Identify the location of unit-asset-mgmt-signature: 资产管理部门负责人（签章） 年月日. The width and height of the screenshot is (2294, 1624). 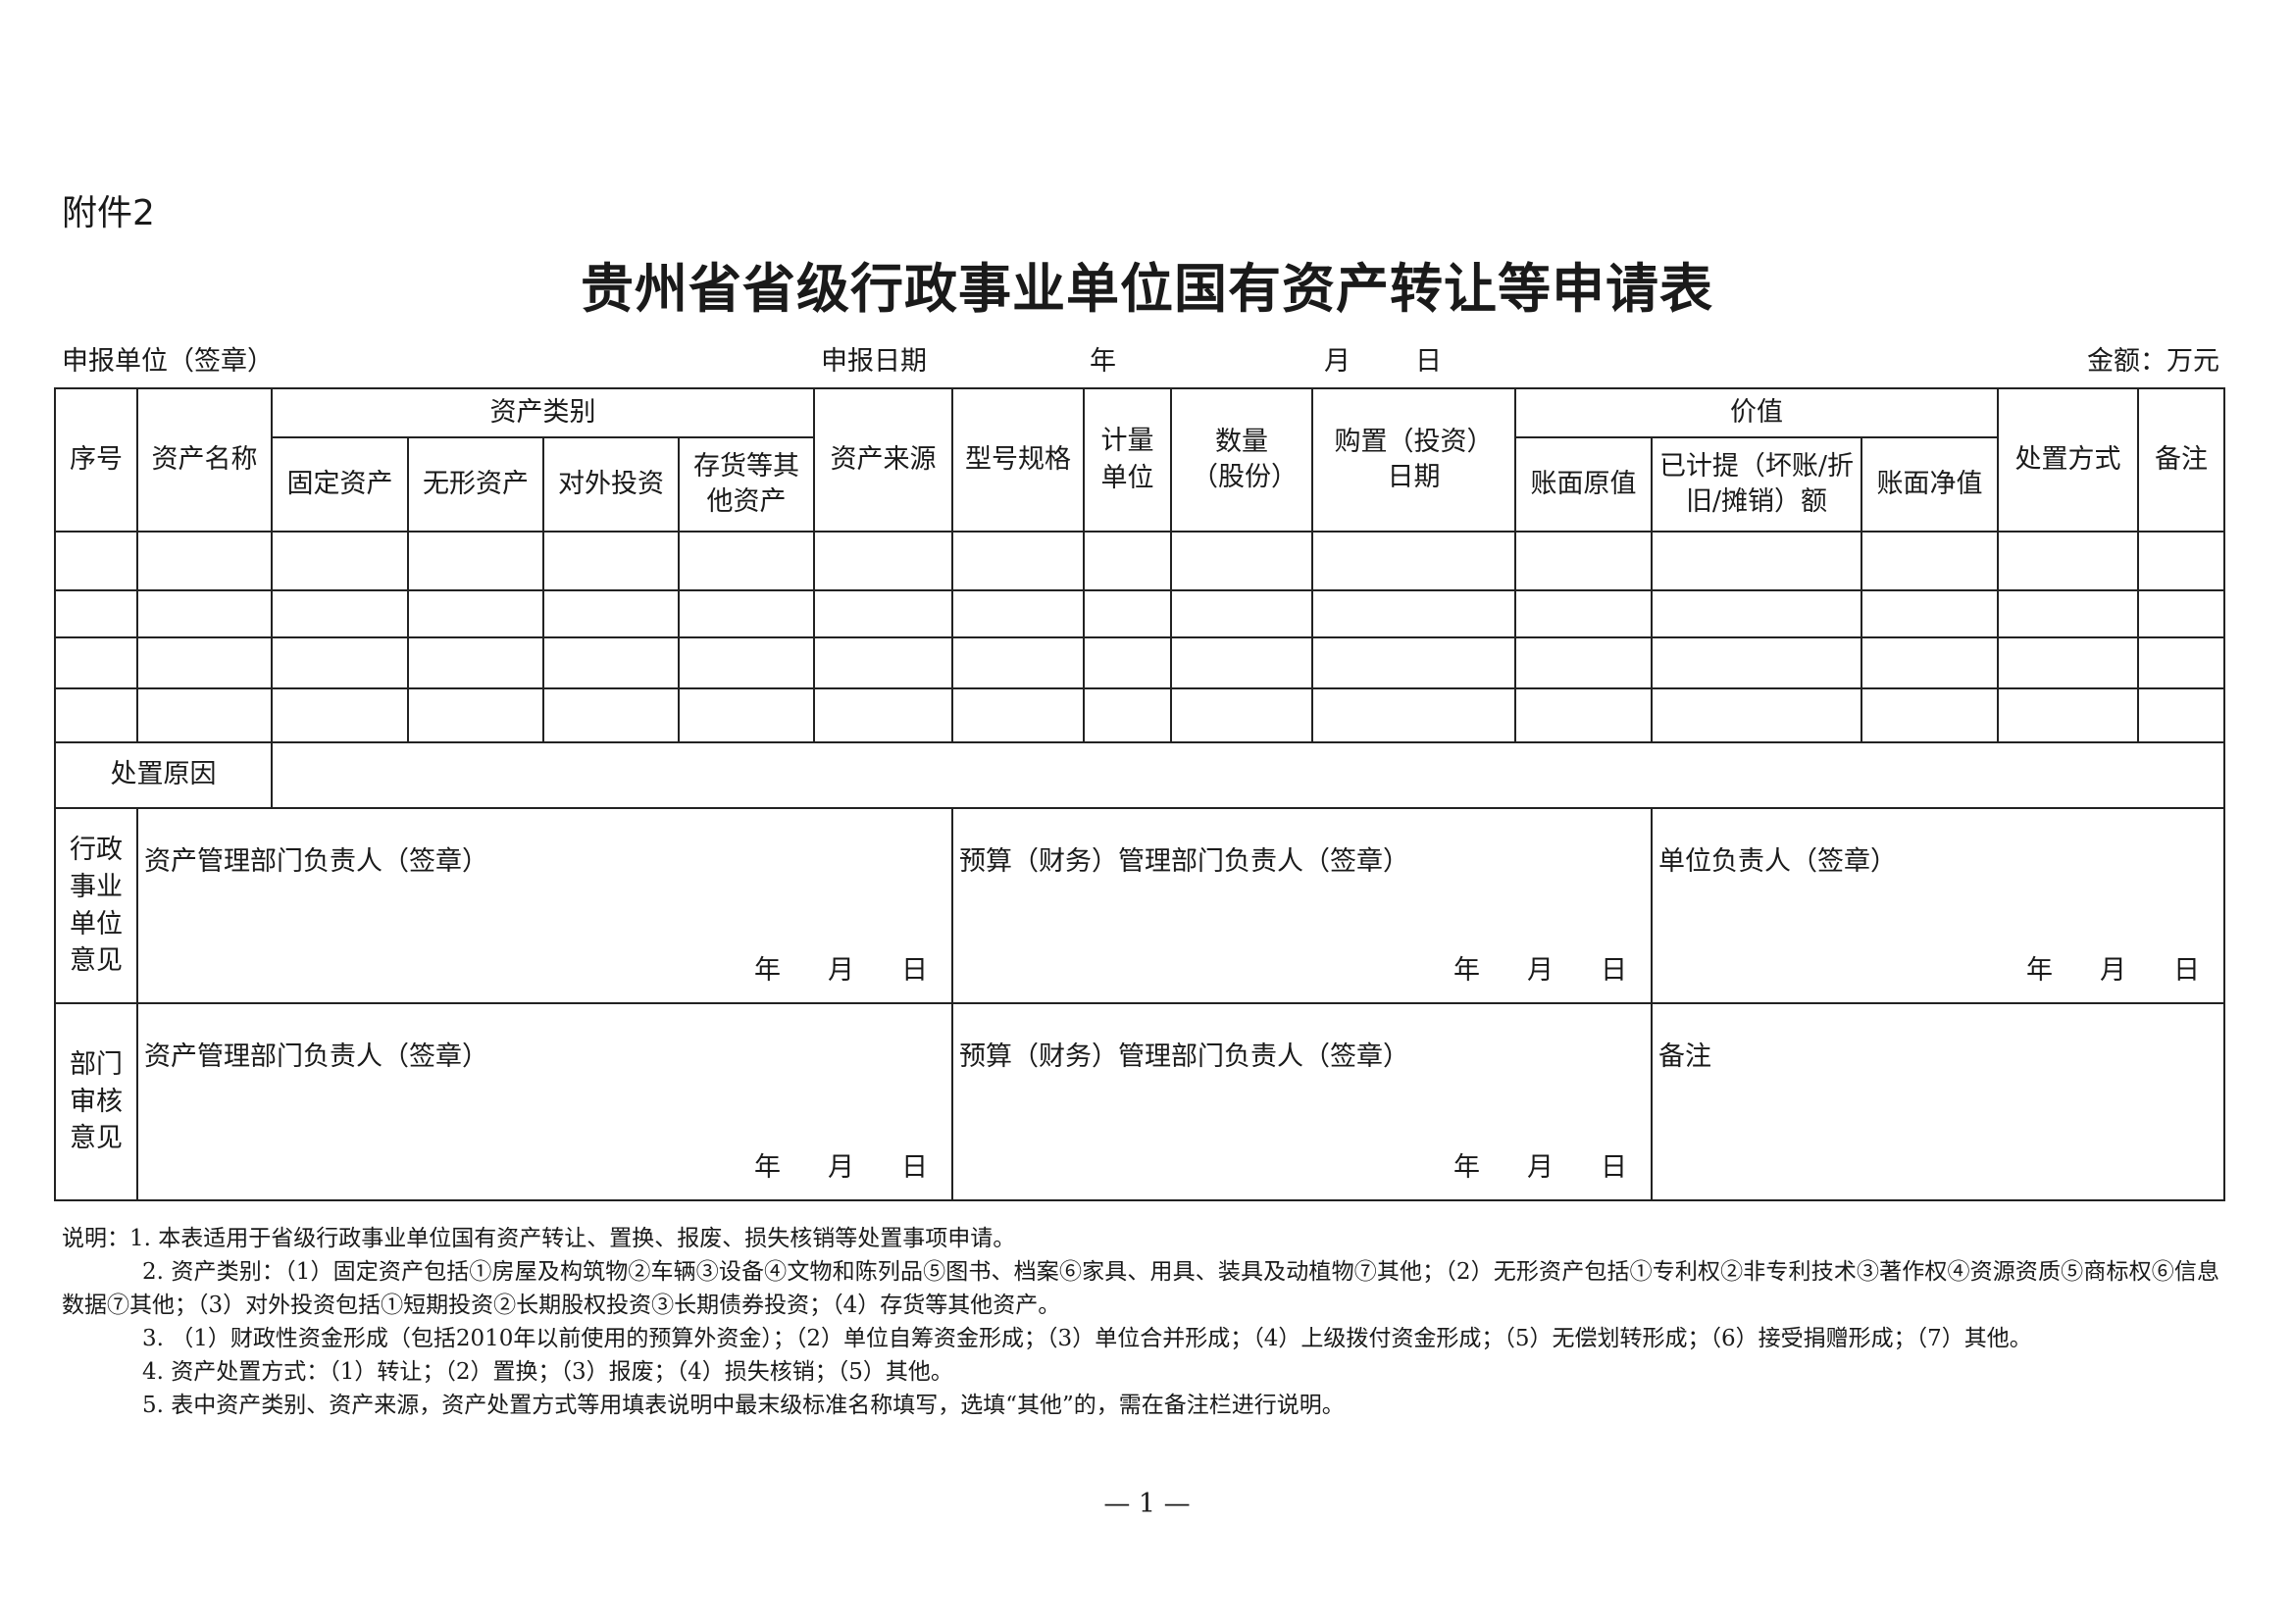
(544, 905).